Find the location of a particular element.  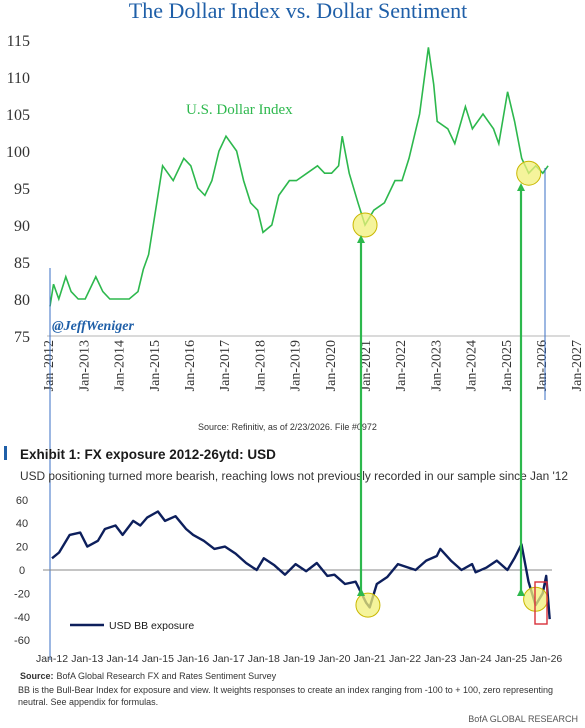

top-x-tick-label: Jan-2023 is located at coordinates (436, 365).